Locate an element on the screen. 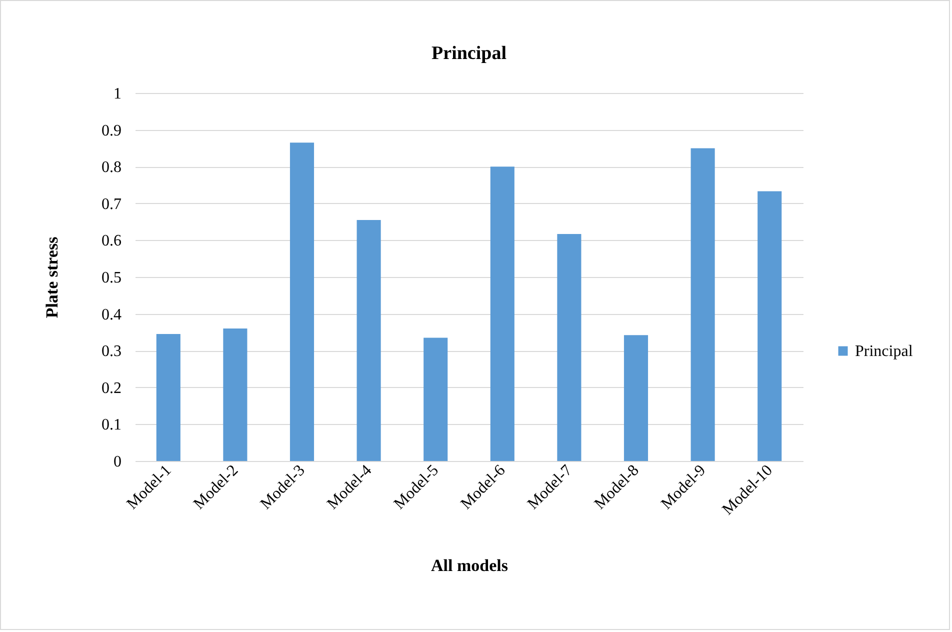 Image resolution: width=952 pixels, height=632 pixels. y-tick-label: 0.8 is located at coordinates (112, 167).